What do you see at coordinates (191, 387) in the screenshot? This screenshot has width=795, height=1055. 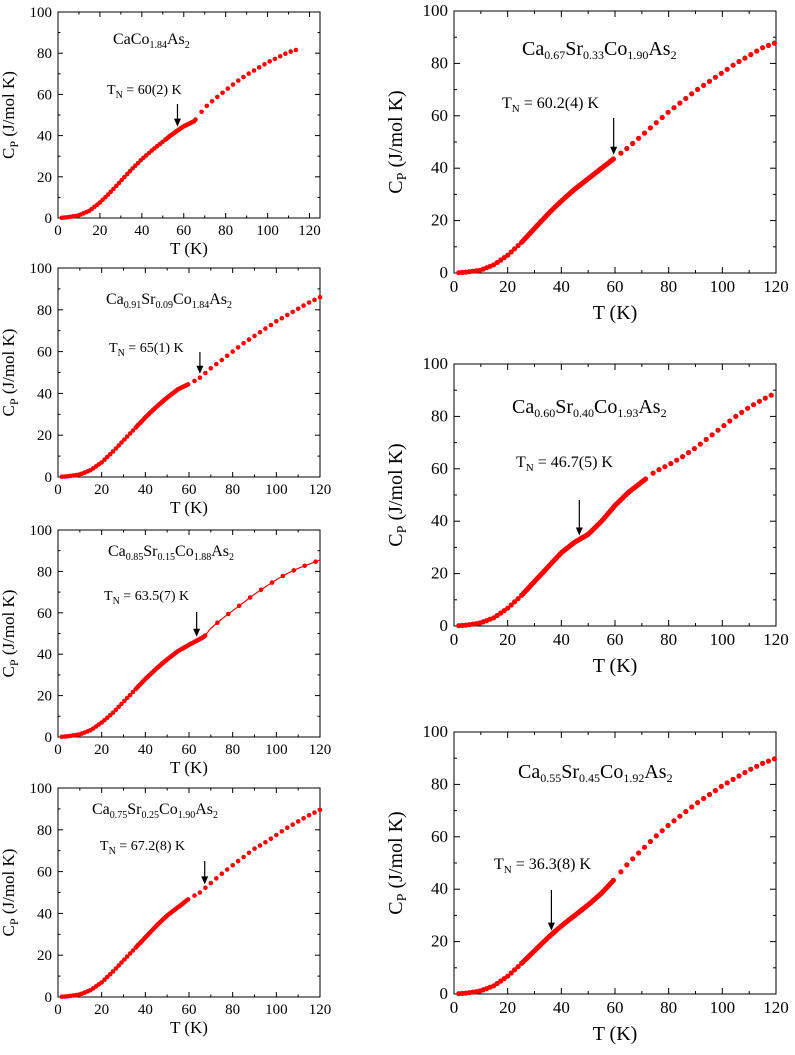 I see `data-series` at bounding box center [191, 387].